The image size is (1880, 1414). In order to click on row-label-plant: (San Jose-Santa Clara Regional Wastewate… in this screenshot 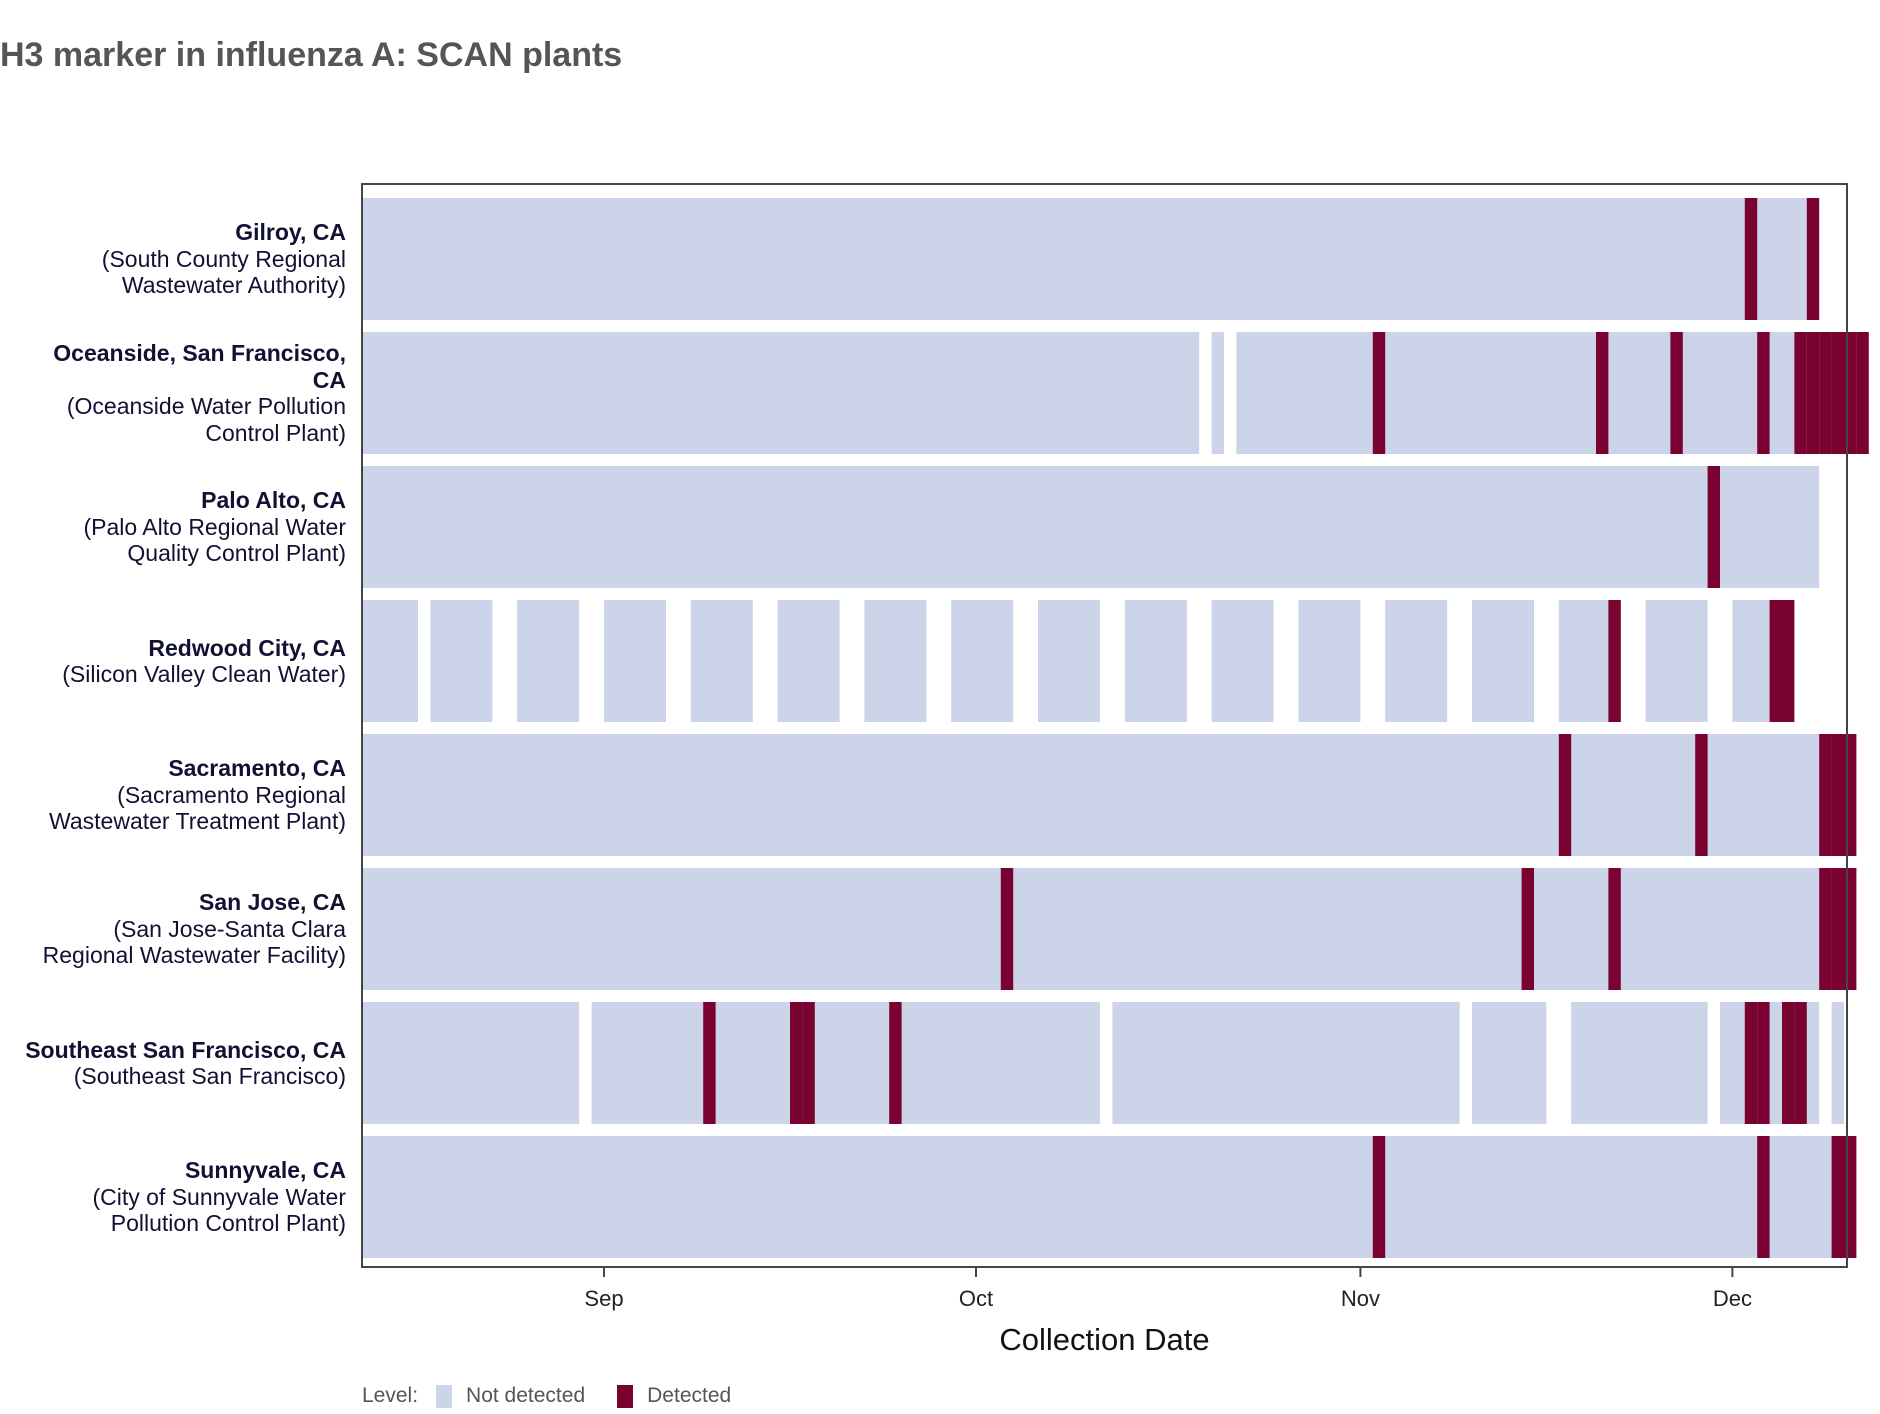, I will do `click(194, 942)`.